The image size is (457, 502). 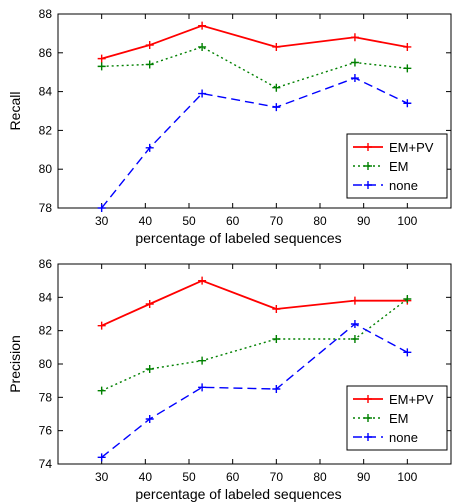 I want to click on series-line-em, so click(x=254, y=67).